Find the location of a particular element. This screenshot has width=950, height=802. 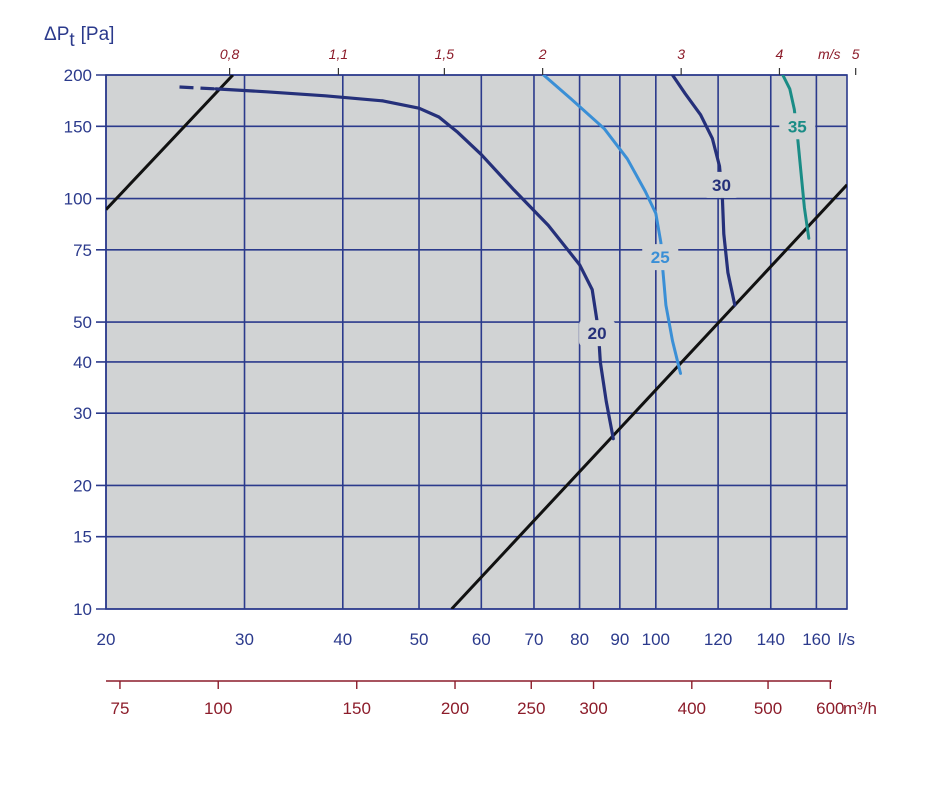

x-axis-unit: l/s is located at coordinates (846, 639).